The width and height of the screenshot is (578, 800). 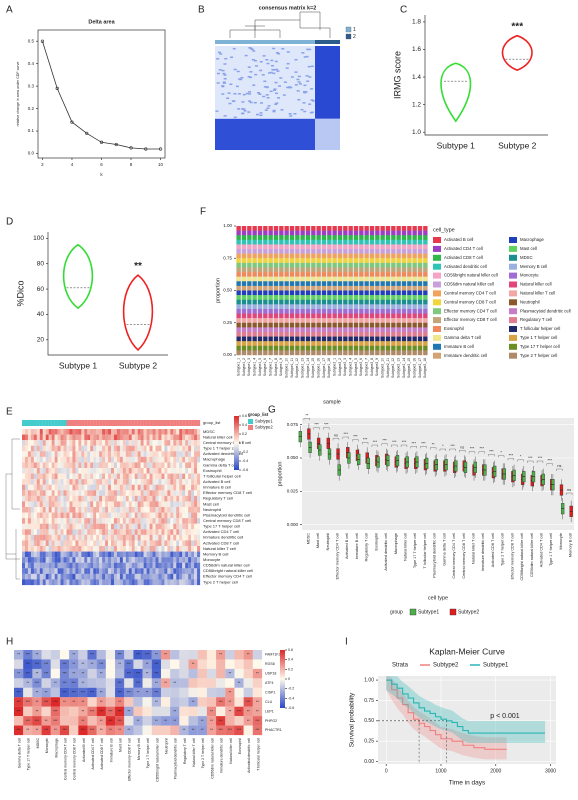 I want to click on cell-star: ***, so click(x=138, y=683).